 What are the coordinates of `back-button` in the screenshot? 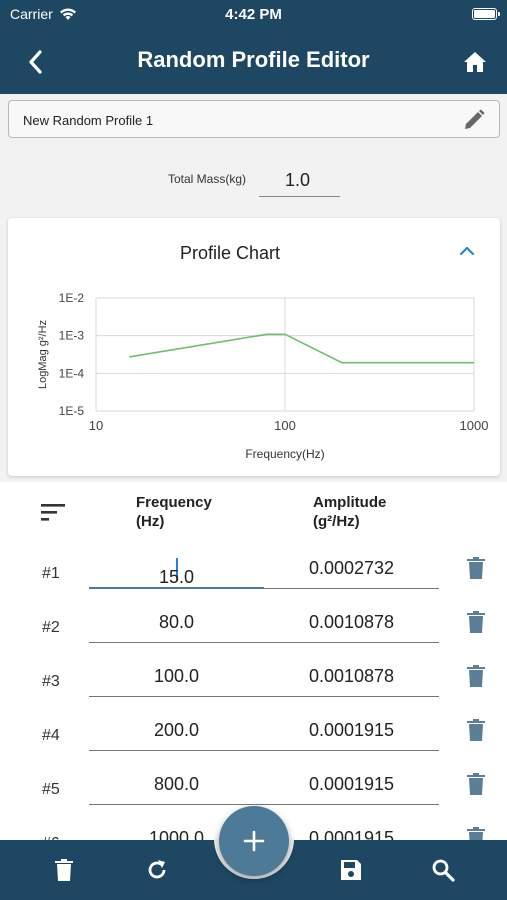 It's located at (36, 62).